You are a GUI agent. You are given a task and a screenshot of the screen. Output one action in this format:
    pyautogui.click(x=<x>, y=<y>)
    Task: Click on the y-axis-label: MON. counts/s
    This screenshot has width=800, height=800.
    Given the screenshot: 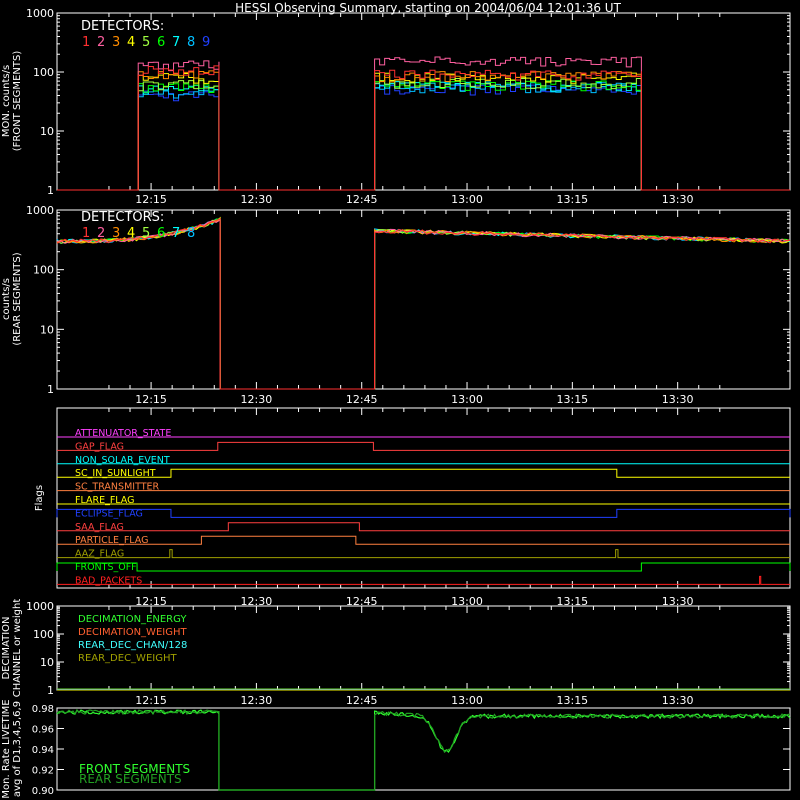 What is the action you would take?
    pyautogui.click(x=6, y=101)
    